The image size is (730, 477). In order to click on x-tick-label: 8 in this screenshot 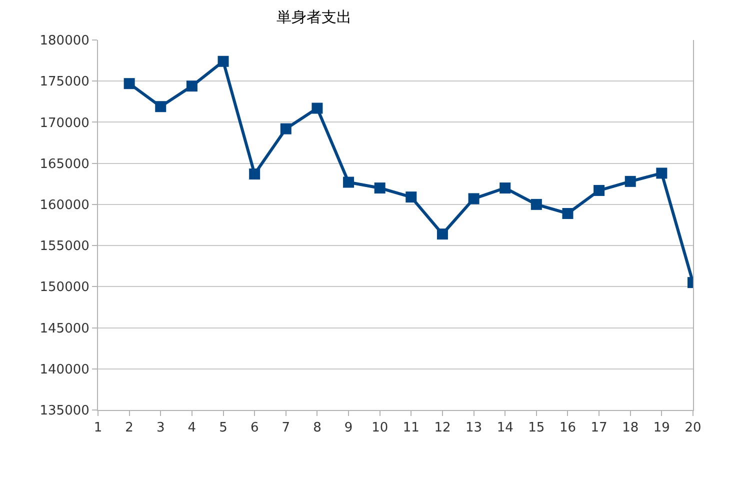, I will do `click(317, 428)`.